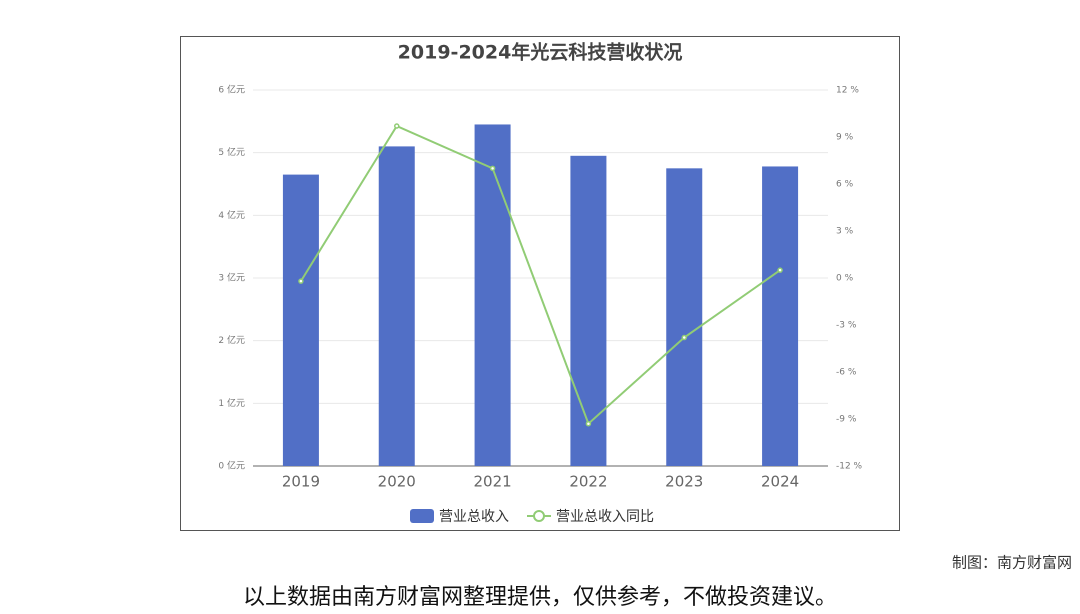 The image size is (1080, 614). Describe the element at coordinates (684, 482) in the screenshot. I see `x-tick-label: 2023` at that location.